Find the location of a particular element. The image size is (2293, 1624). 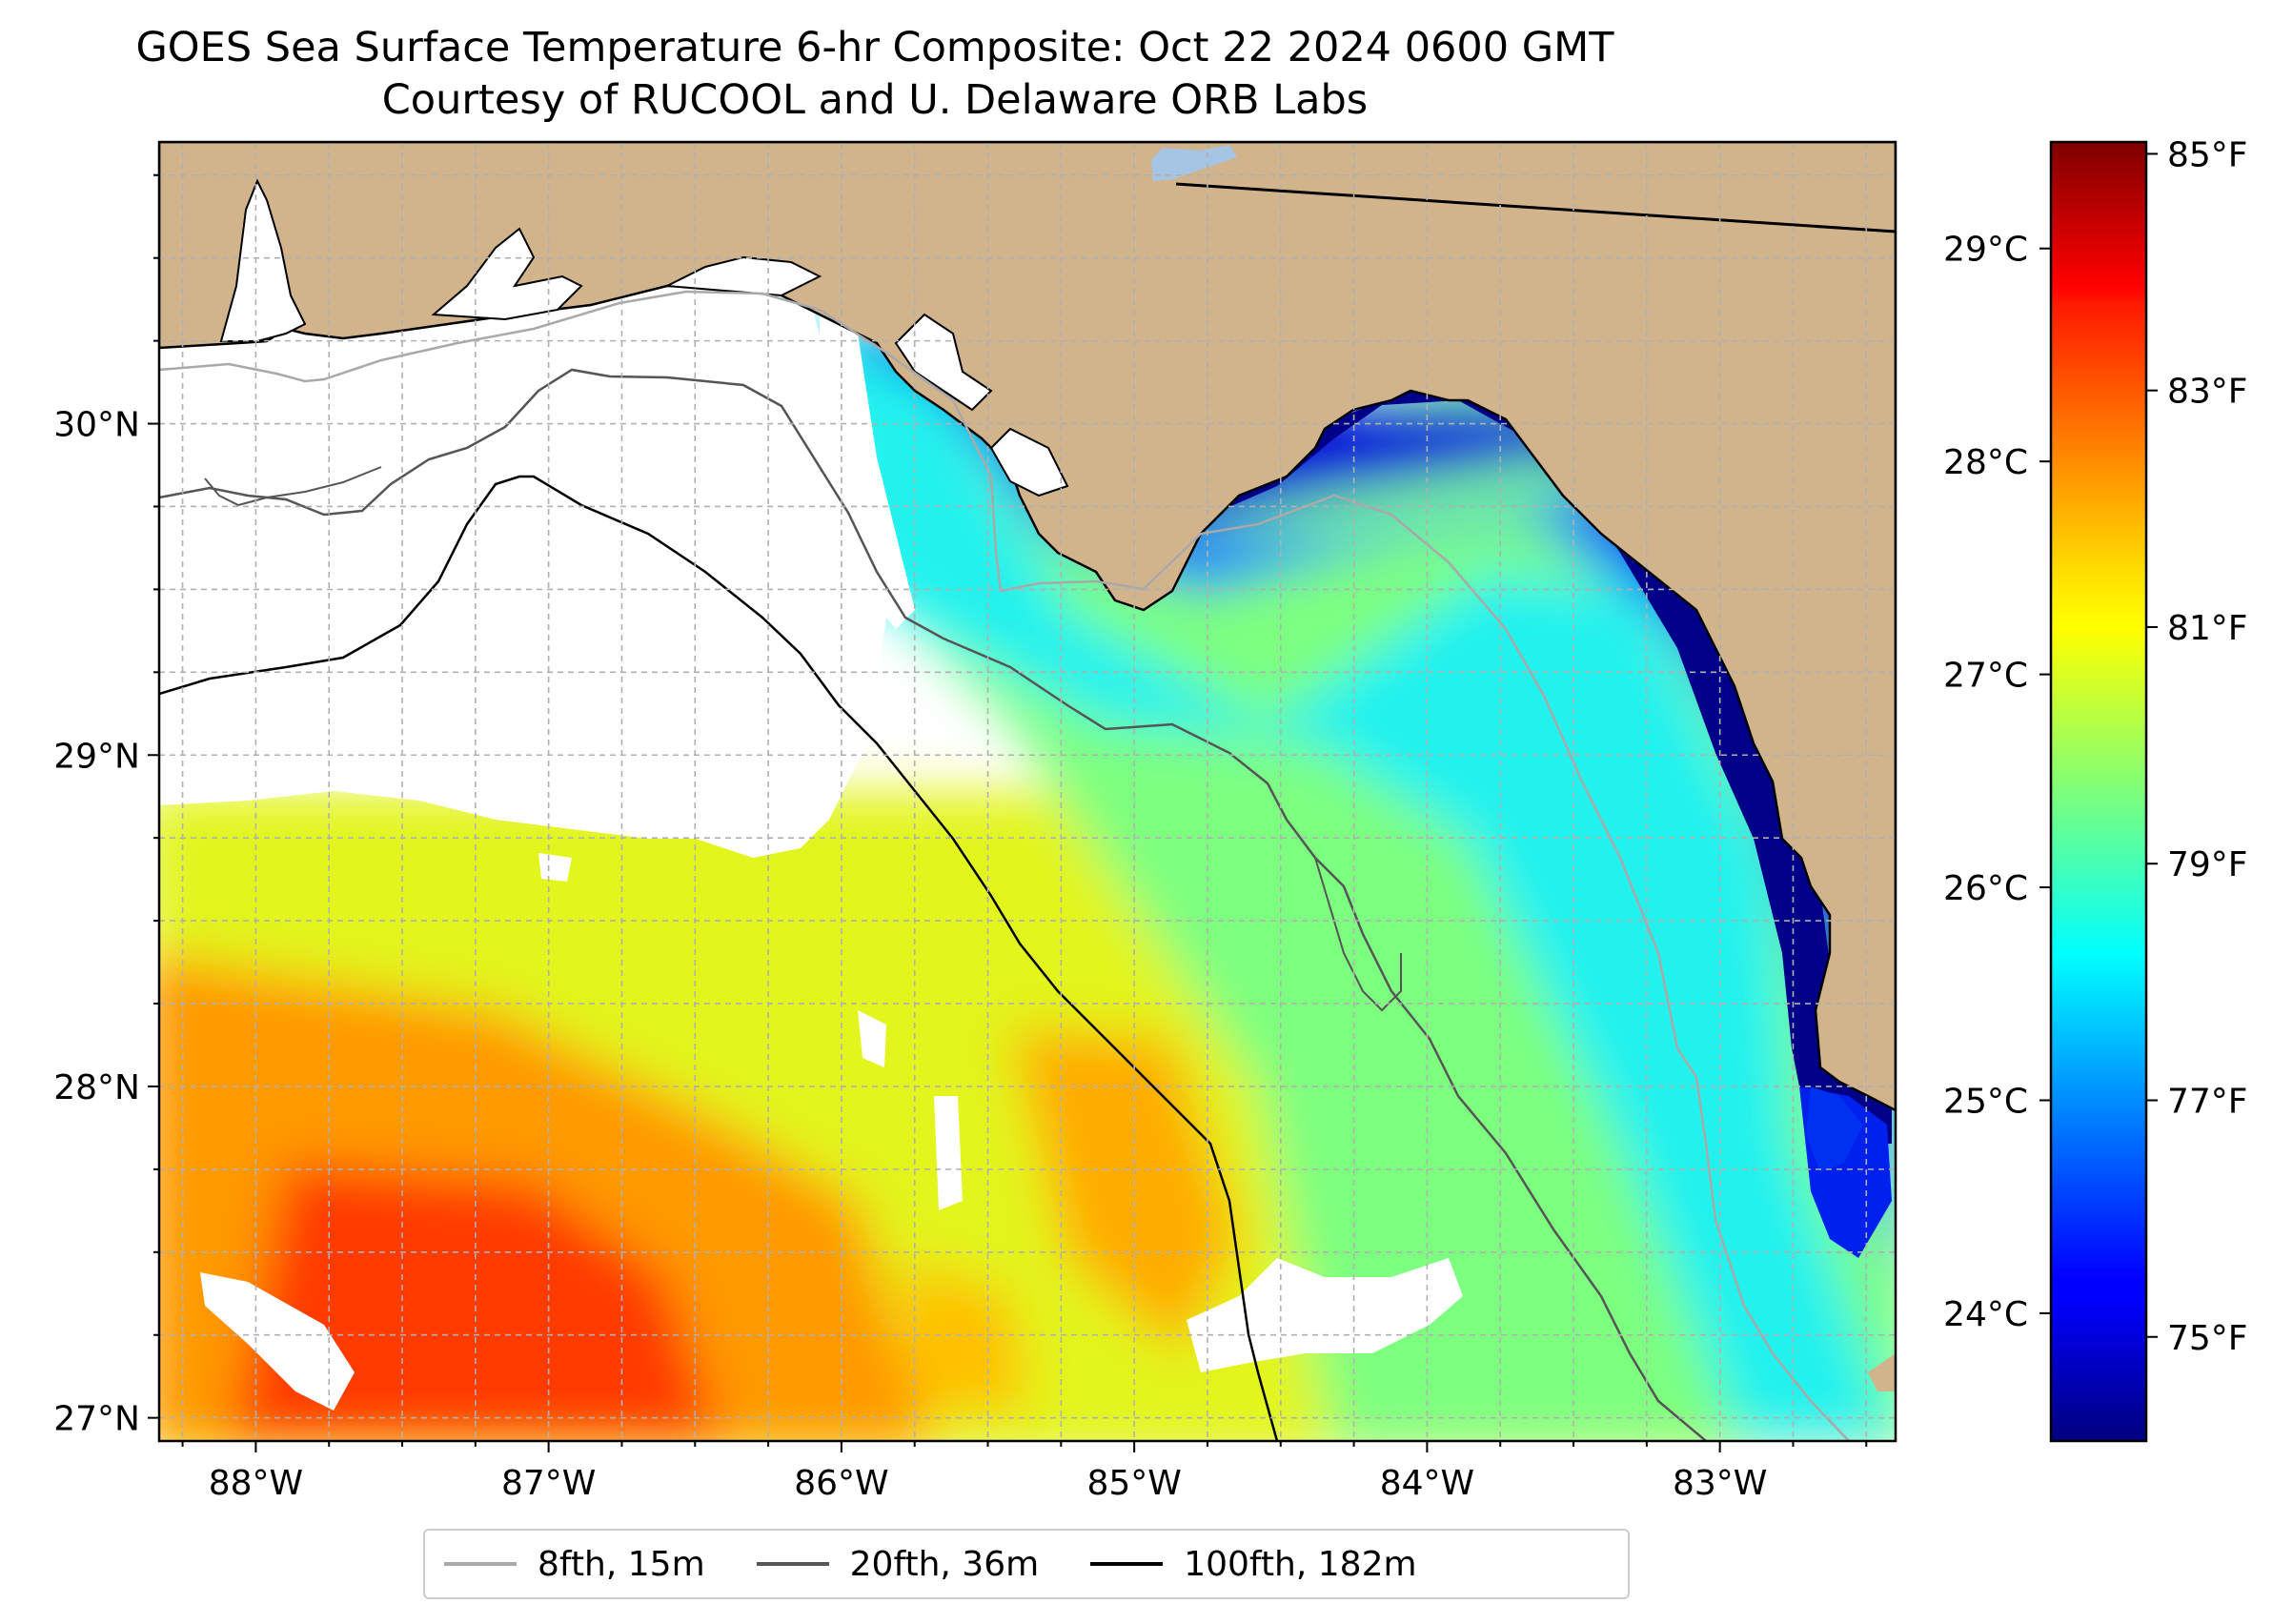

celsius-tick-label: 25°C is located at coordinates (1986, 1101).